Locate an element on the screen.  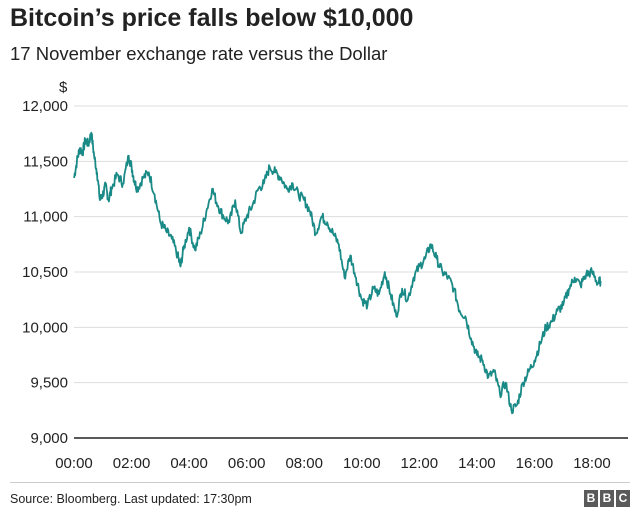
bbc-logo: B B C is located at coordinates (607, 498).